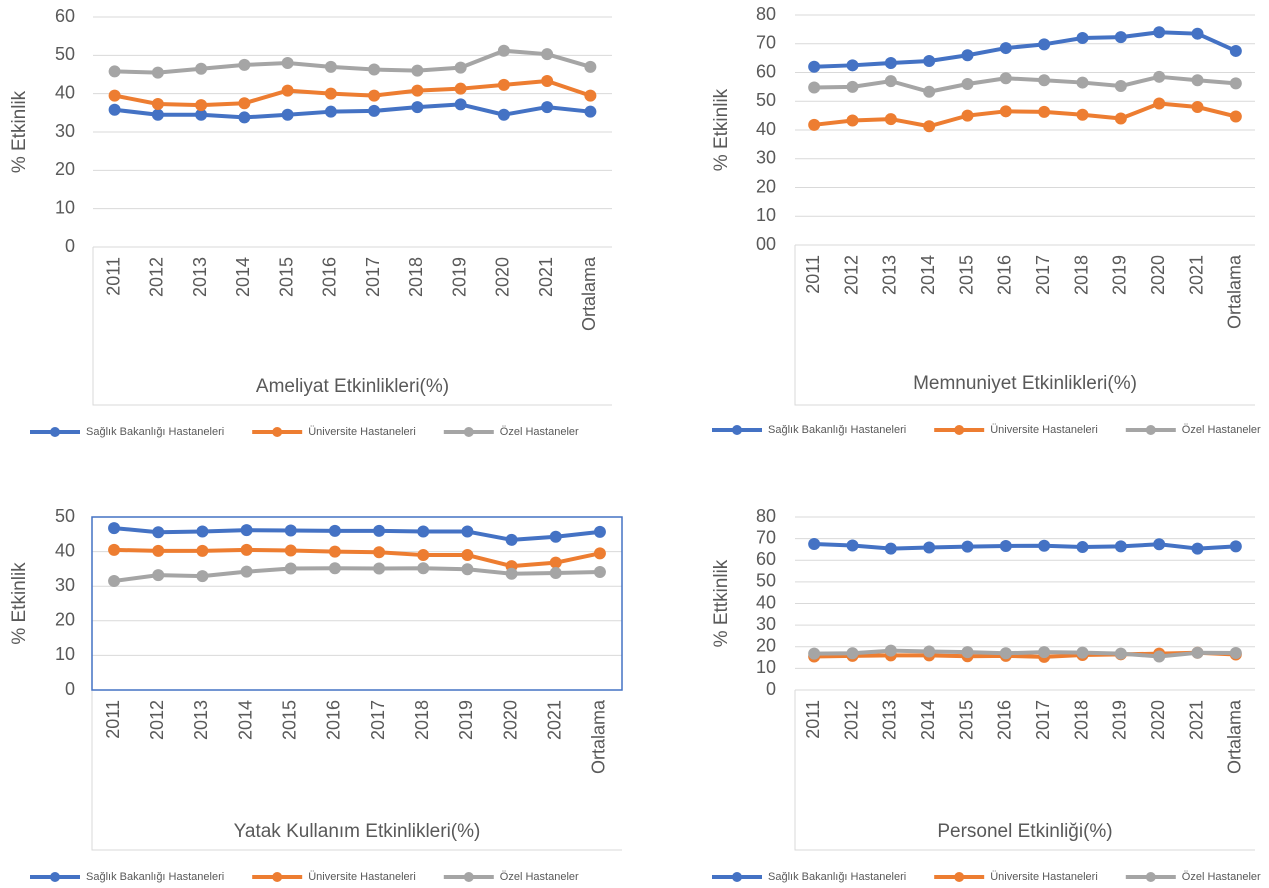 The height and width of the screenshot is (888, 1269). Describe the element at coordinates (330, 277) in the screenshot. I see `x-tick-label: 2016` at that location.